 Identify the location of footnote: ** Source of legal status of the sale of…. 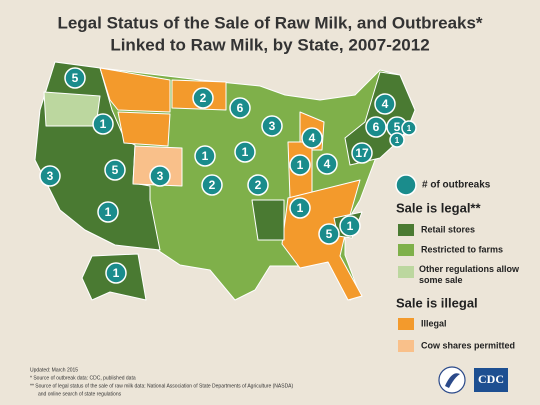
(162, 386).